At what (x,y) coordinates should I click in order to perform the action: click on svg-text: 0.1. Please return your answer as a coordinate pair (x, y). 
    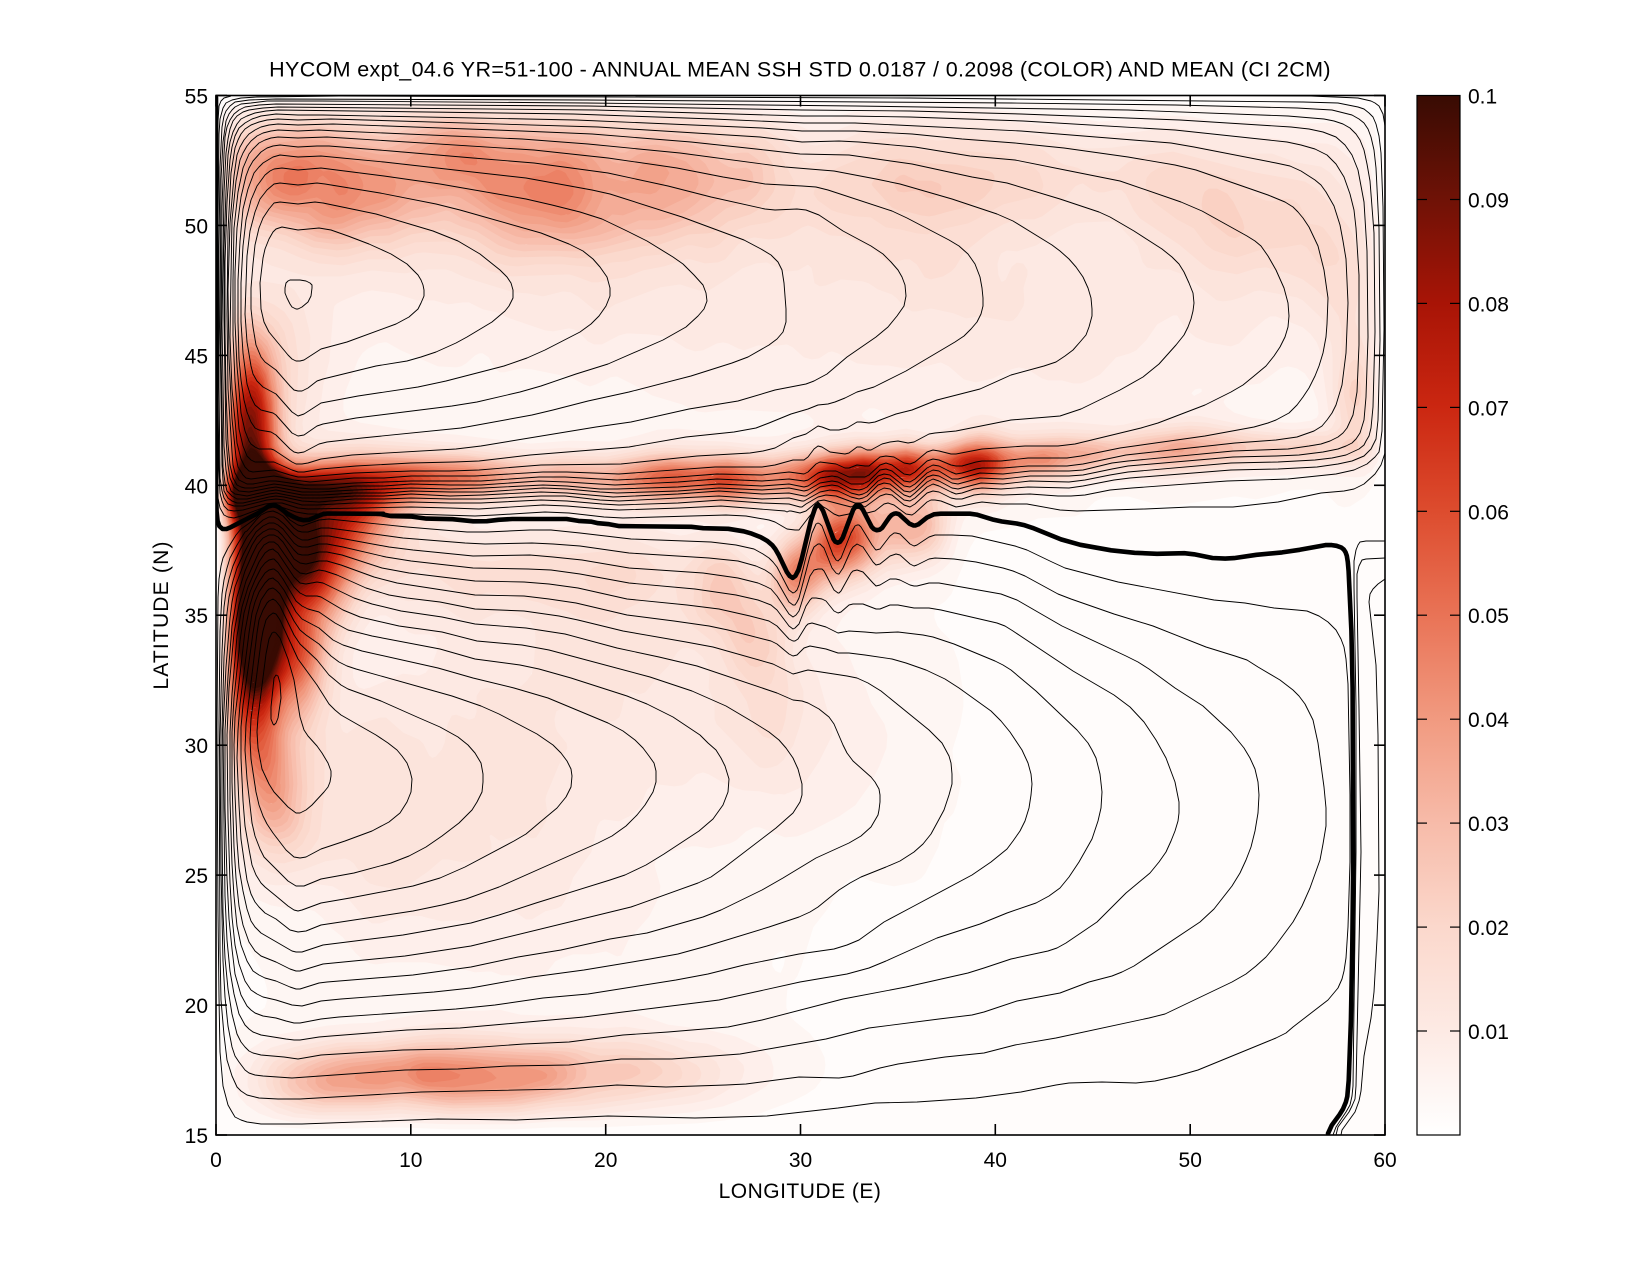
    Looking at the image, I should click on (1482, 97).